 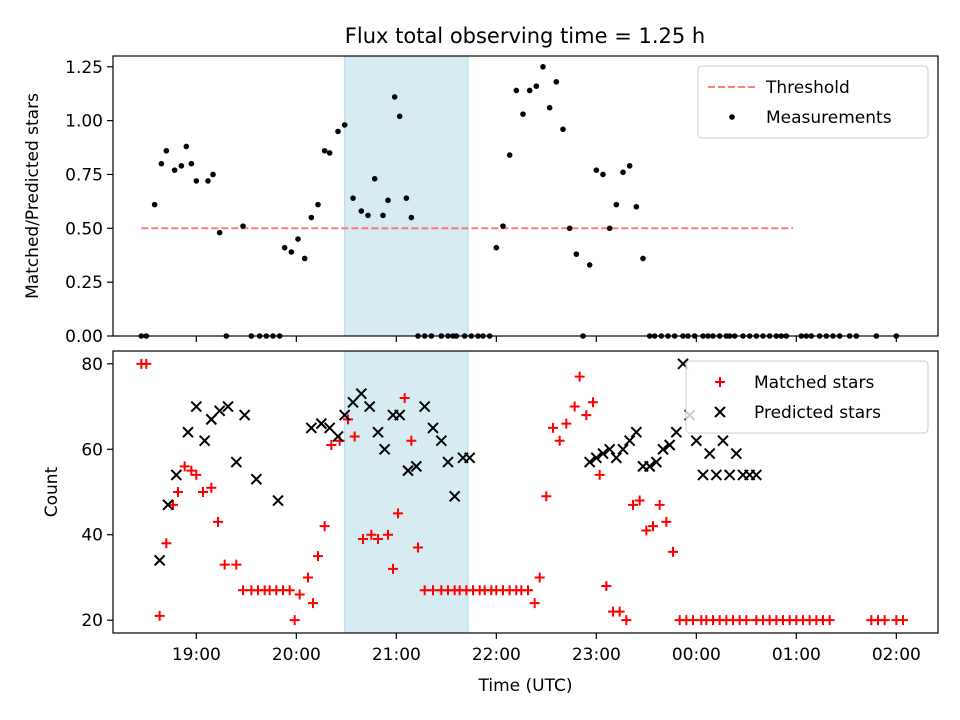 What do you see at coordinates (84, 283) in the screenshot?
I see `y-tick-label: 0.25` at bounding box center [84, 283].